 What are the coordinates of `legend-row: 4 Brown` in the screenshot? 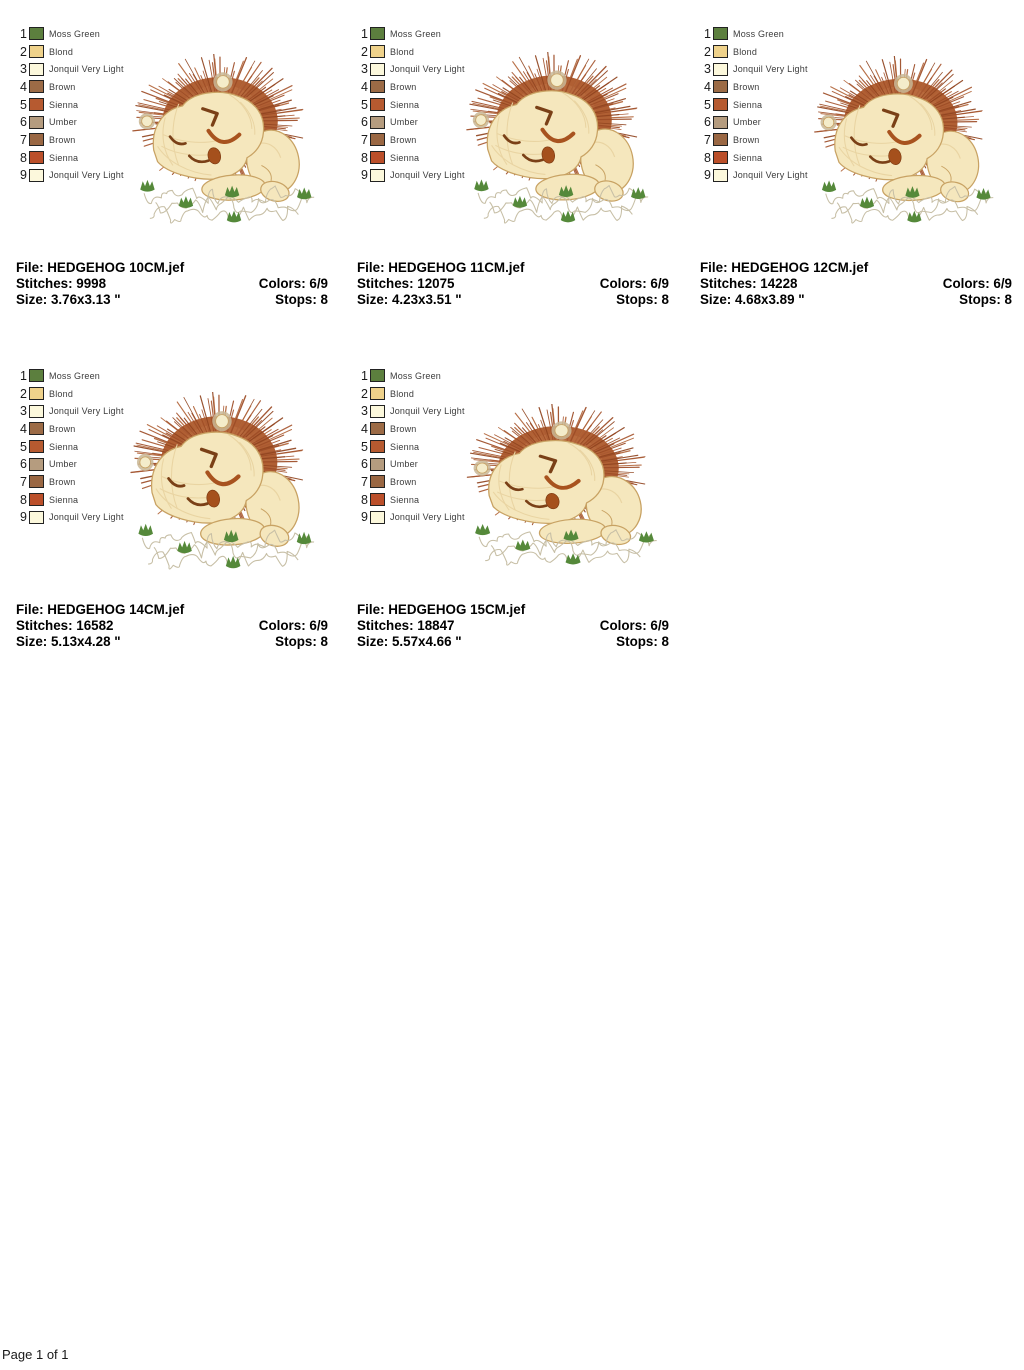 It's located at (67, 429).